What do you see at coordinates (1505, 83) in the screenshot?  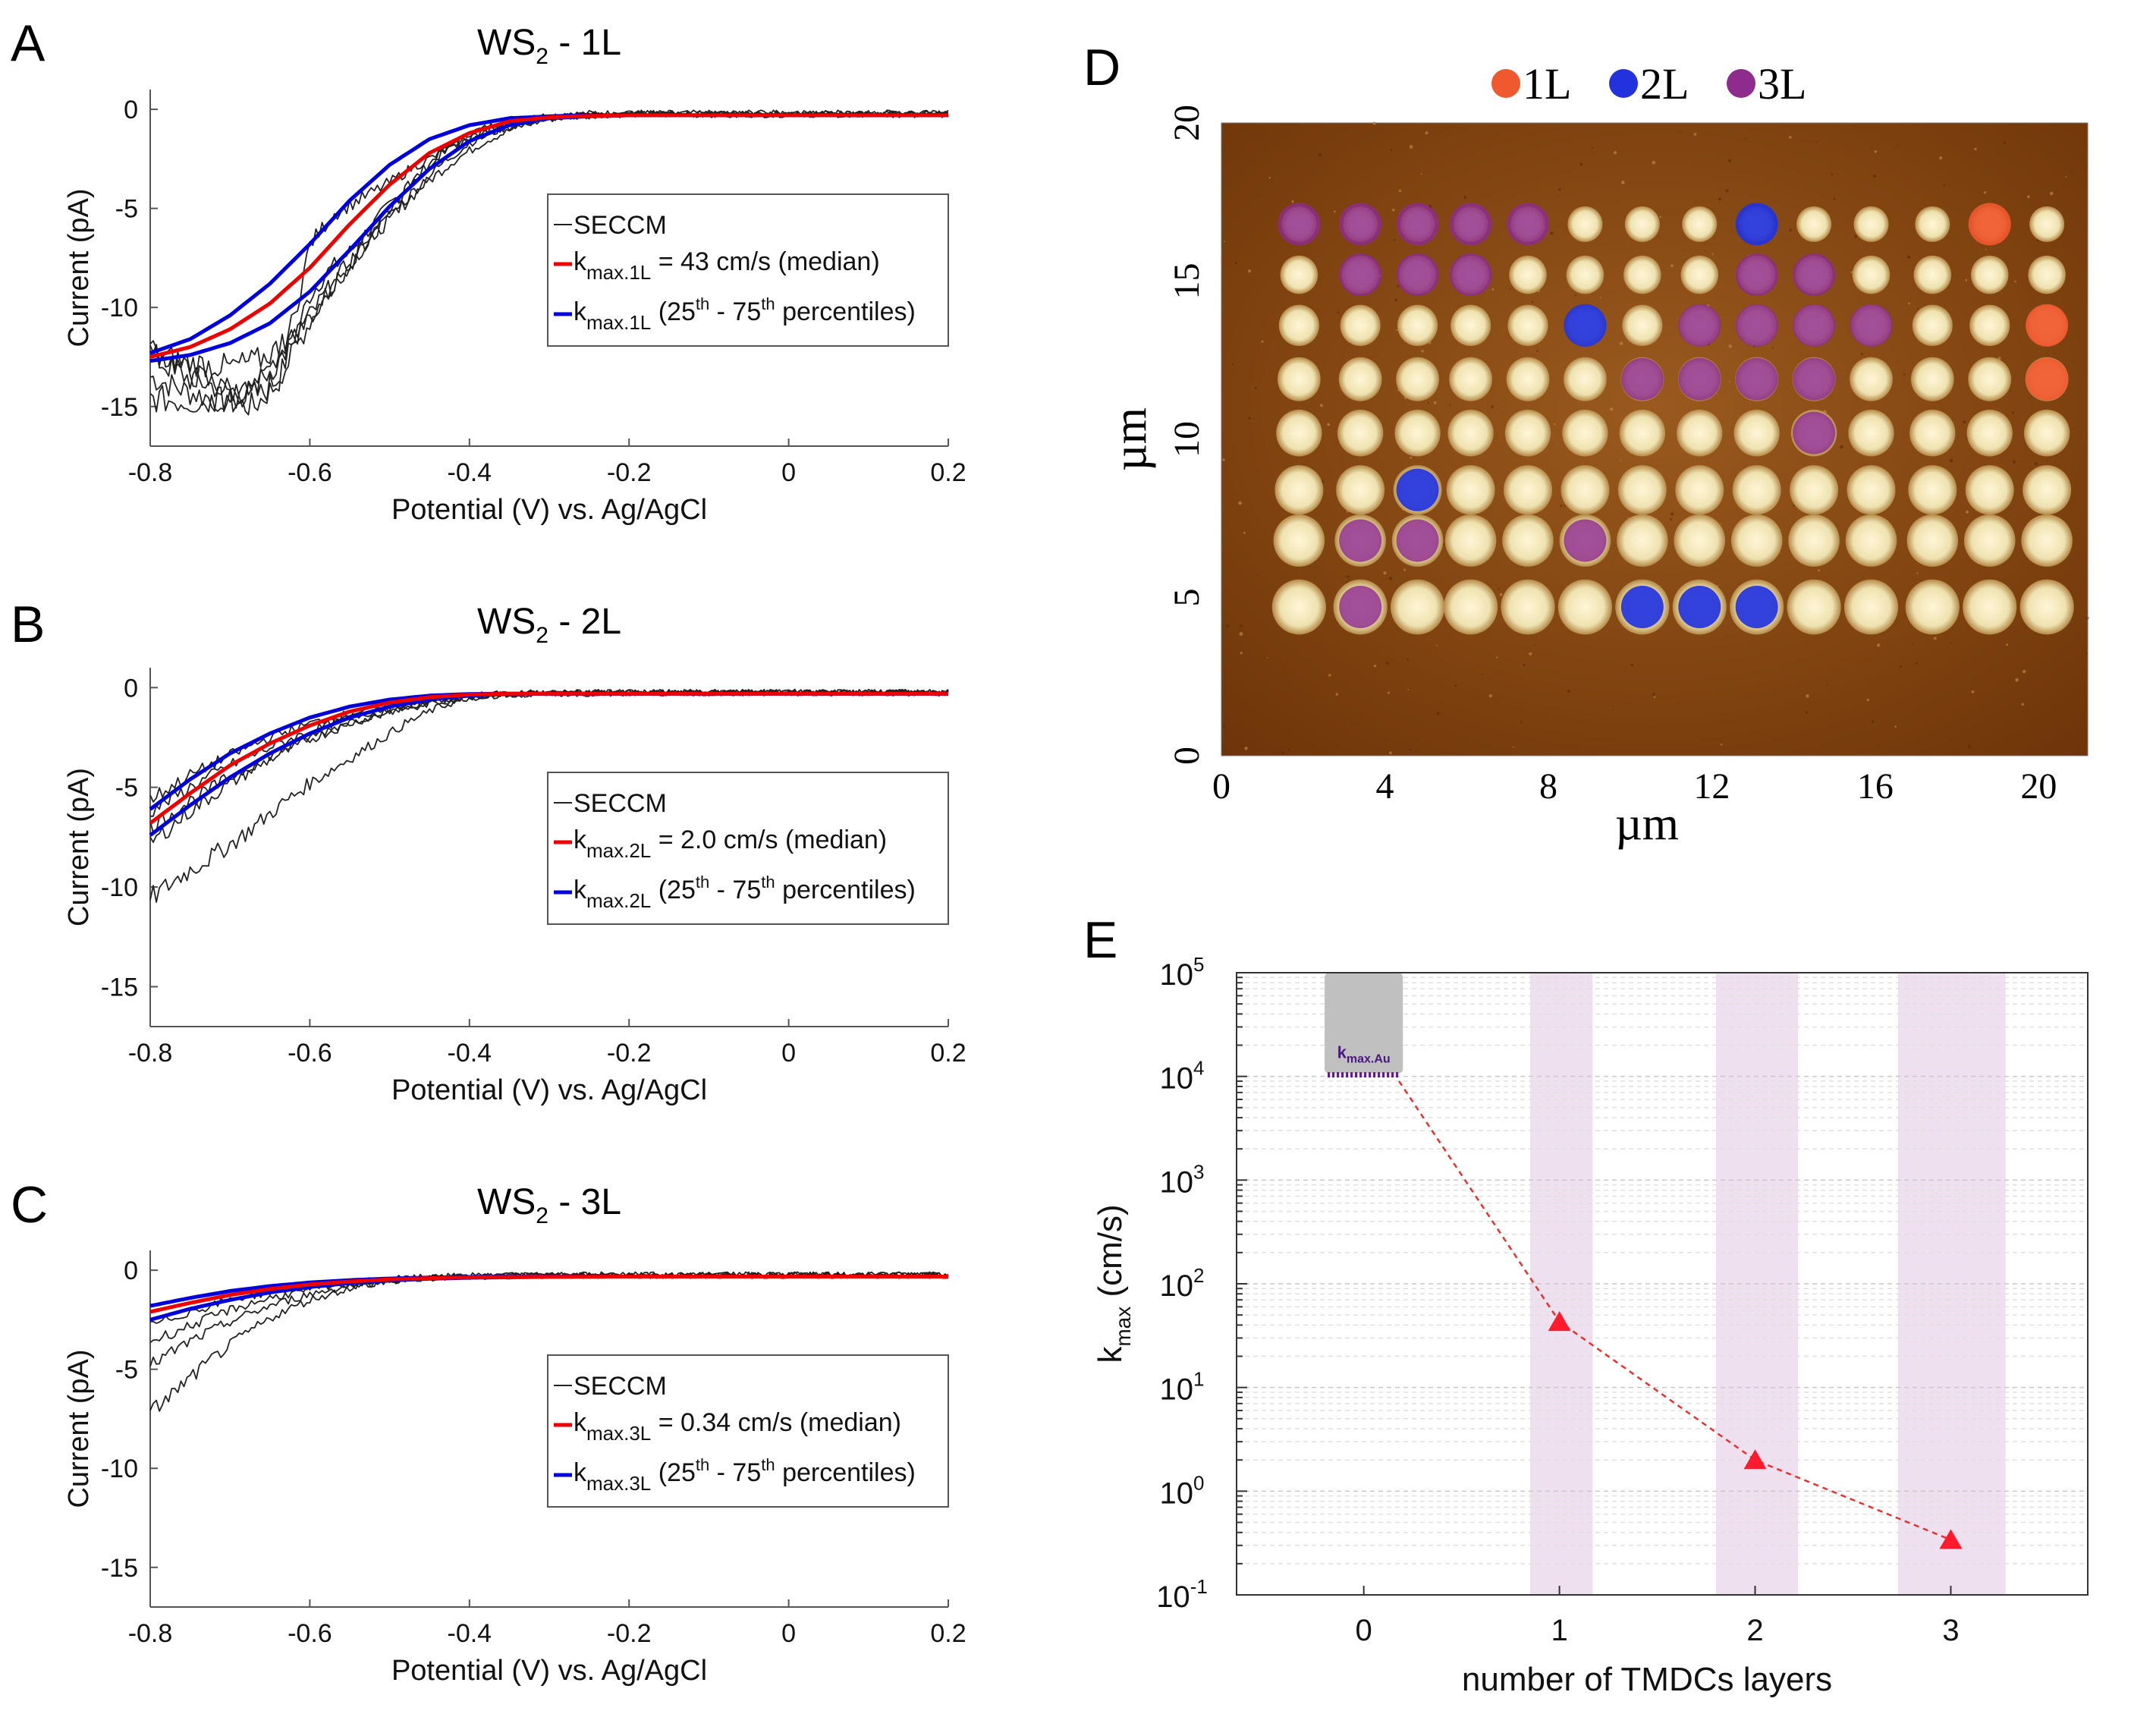 I see `legend-marker-1l` at bounding box center [1505, 83].